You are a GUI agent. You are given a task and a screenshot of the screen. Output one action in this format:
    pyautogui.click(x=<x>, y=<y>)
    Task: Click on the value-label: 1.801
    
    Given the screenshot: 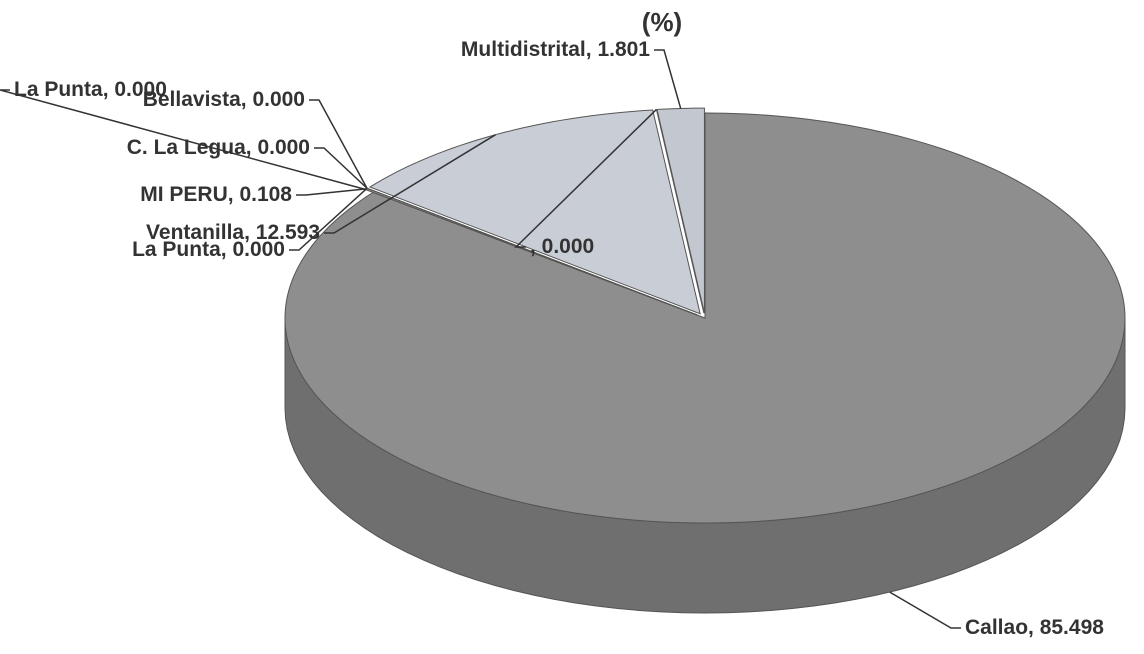 What is the action you would take?
    pyautogui.click(x=623, y=49)
    